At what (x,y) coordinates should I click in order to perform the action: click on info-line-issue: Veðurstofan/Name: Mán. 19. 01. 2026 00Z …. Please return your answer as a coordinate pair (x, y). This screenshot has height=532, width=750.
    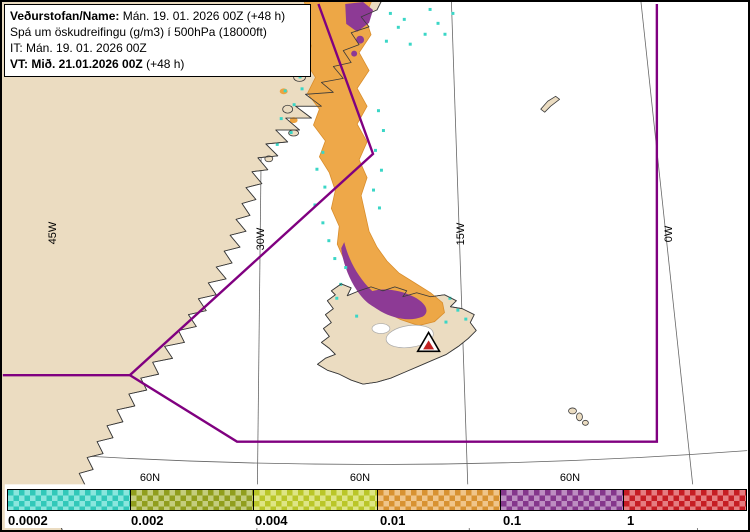
    Looking at the image, I should click on (157, 16).